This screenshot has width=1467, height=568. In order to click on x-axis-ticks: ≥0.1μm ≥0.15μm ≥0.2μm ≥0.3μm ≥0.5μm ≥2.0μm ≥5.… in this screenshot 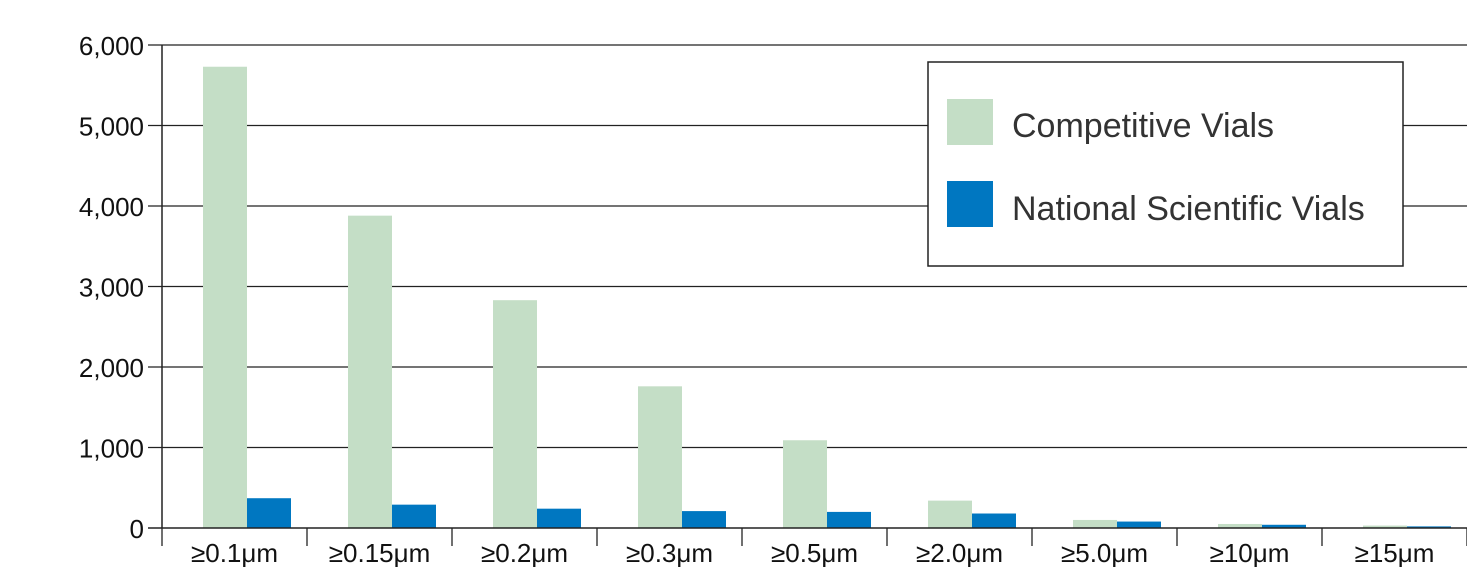, I will do `click(814, 548)`.